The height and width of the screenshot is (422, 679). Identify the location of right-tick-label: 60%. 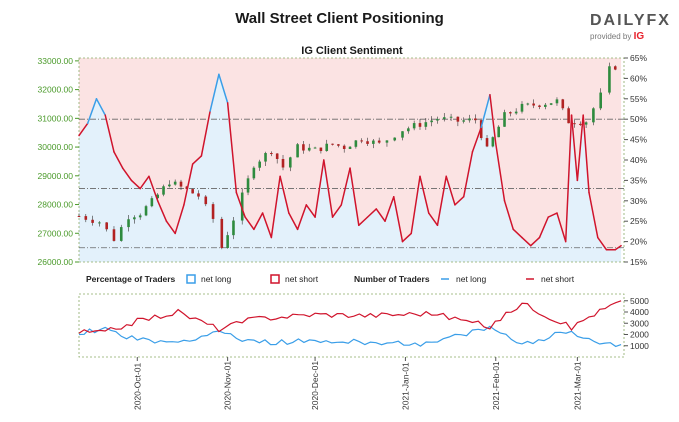
(638, 78).